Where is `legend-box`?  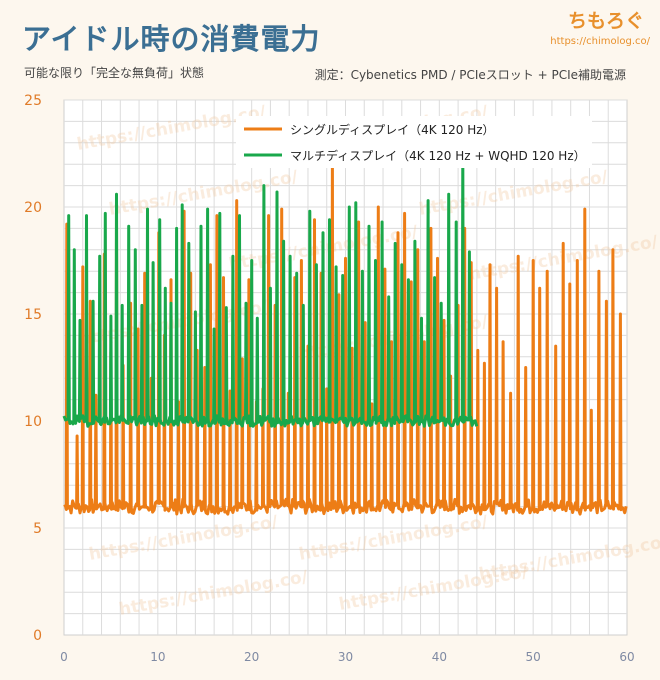
legend-box is located at coordinates (414, 142).